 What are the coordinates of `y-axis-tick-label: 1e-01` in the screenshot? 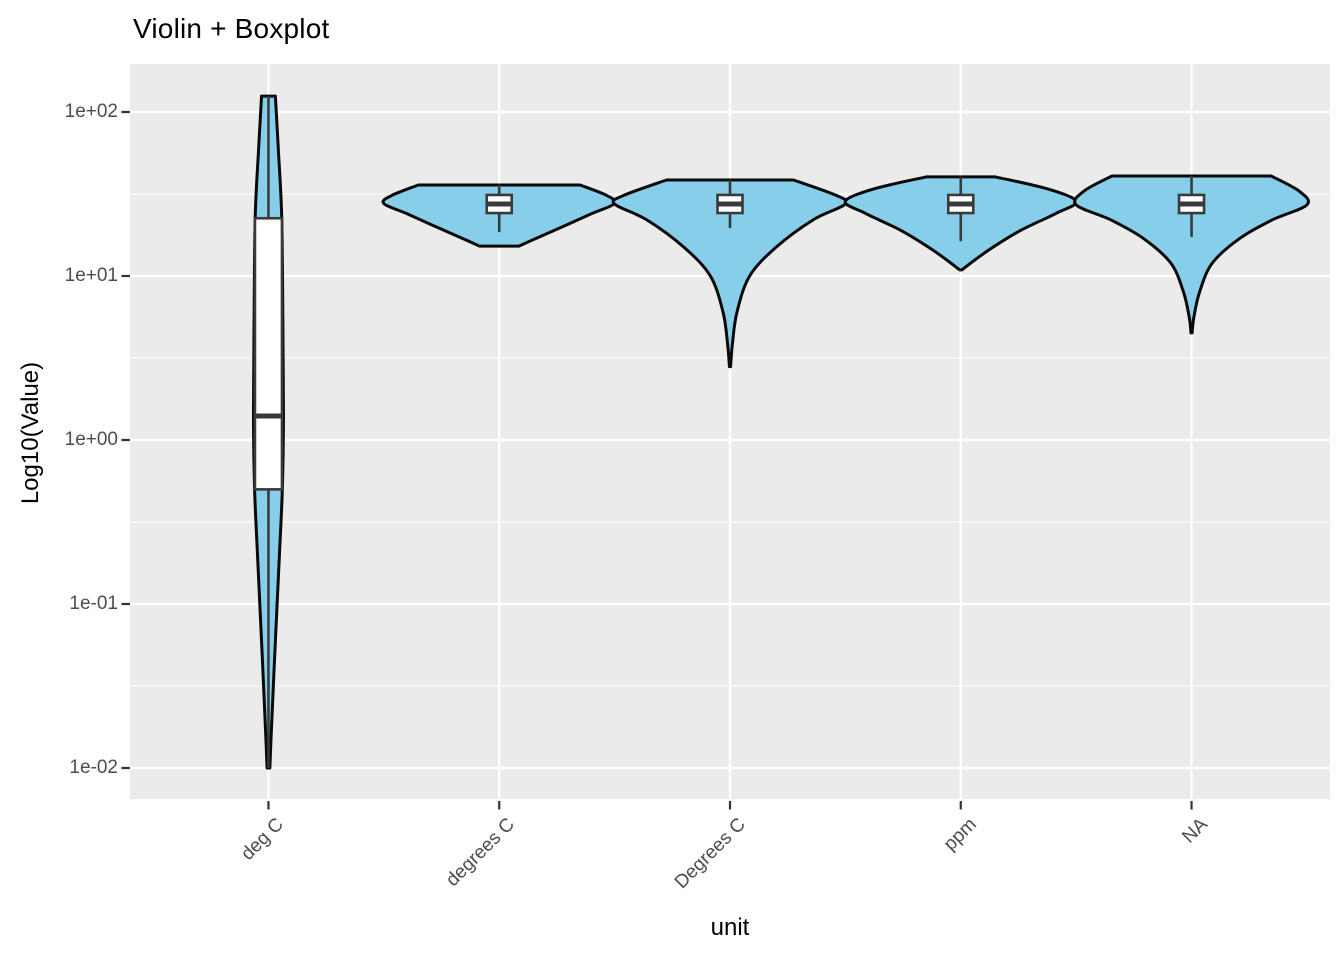 It's located at (93, 603).